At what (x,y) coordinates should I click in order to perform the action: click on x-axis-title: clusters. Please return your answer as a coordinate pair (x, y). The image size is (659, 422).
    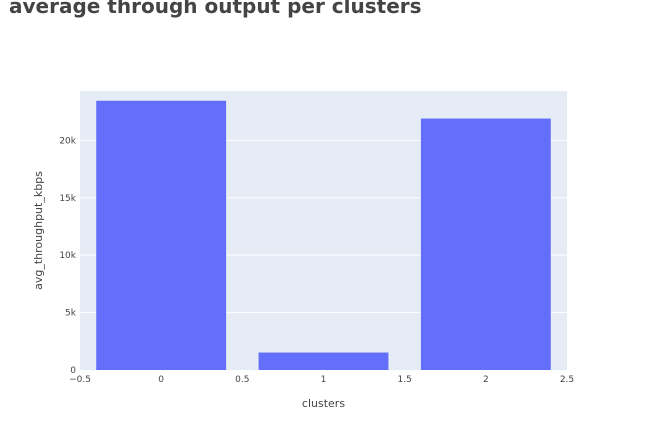
    Looking at the image, I should click on (323, 403).